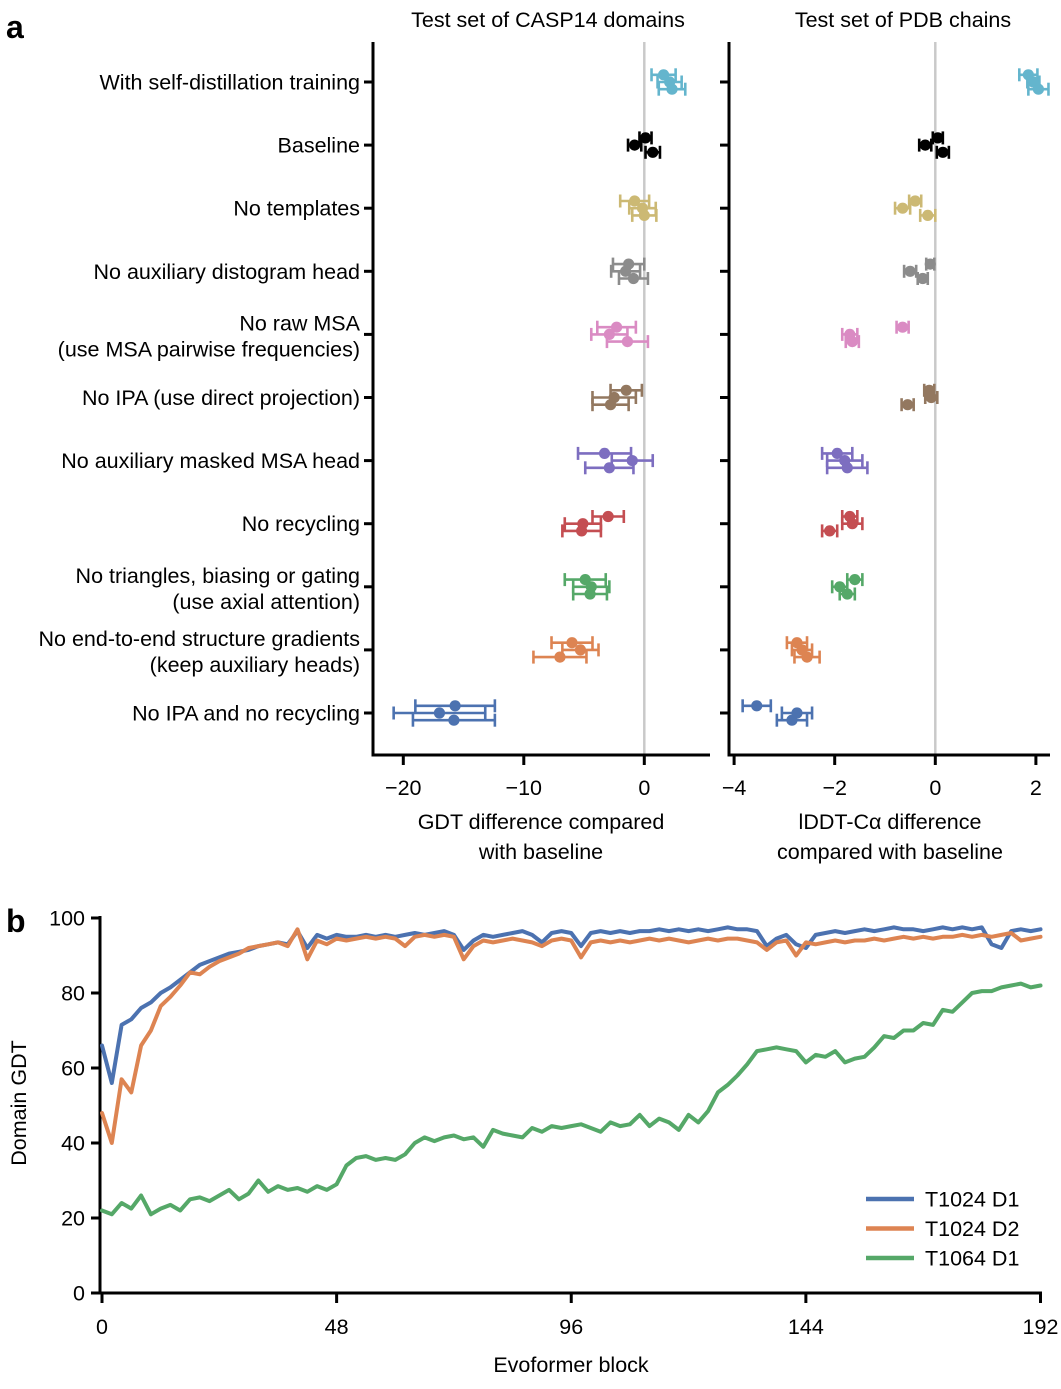 This screenshot has height=1389, width=1061. What do you see at coordinates (15, 27) in the screenshot?
I see `panel-a-letter: a` at bounding box center [15, 27].